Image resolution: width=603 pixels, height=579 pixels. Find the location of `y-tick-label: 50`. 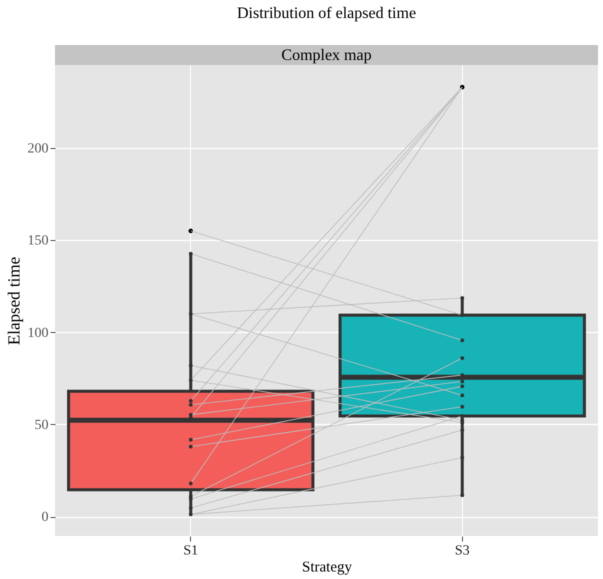

y-tick-label: 50 is located at coordinates (41, 425).